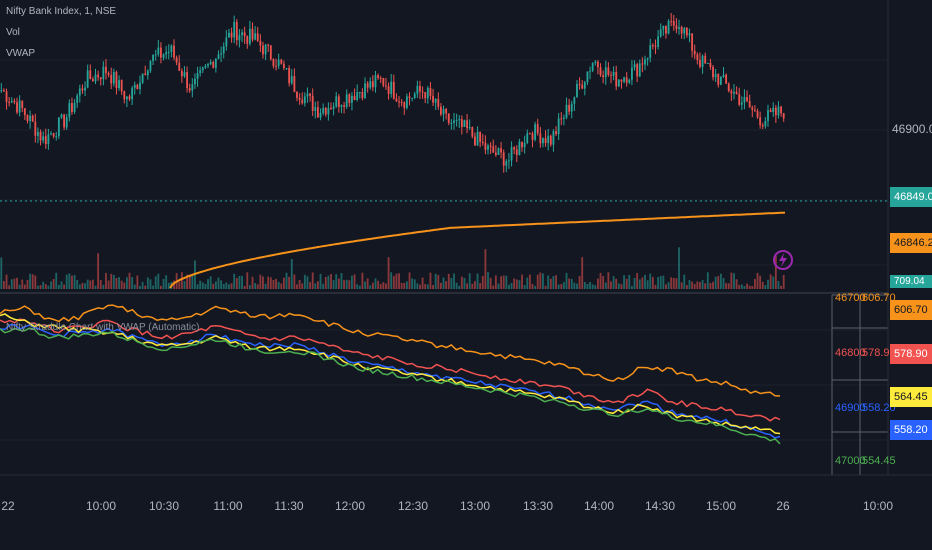 The height and width of the screenshot is (550, 932). I want to click on lightning-icon-circle, so click(783, 260).